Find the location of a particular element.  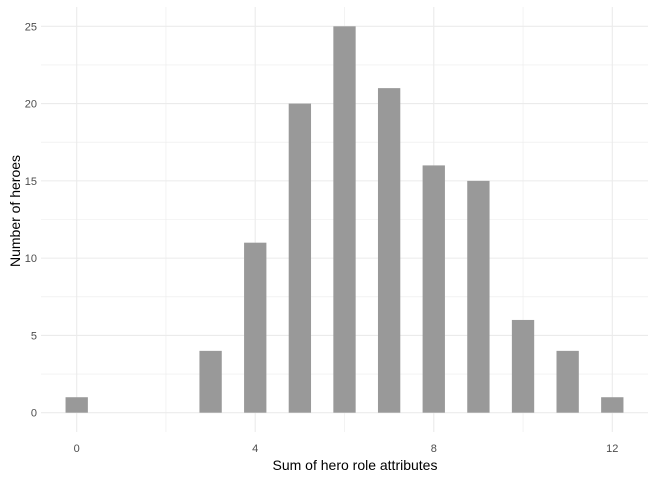

y-tick-label: 5 is located at coordinates (34, 336).